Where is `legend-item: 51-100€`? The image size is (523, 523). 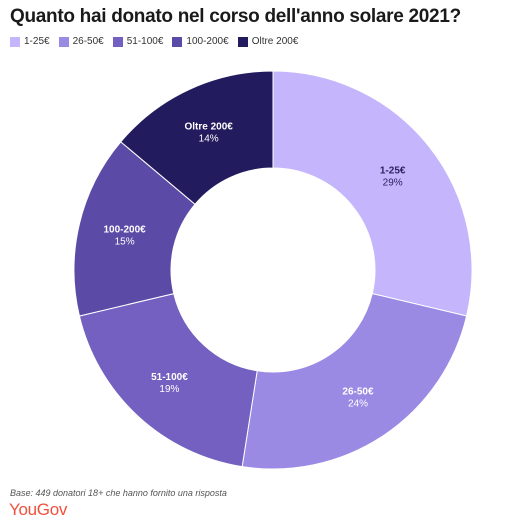
legend-item: 51-100€ is located at coordinates (138, 41).